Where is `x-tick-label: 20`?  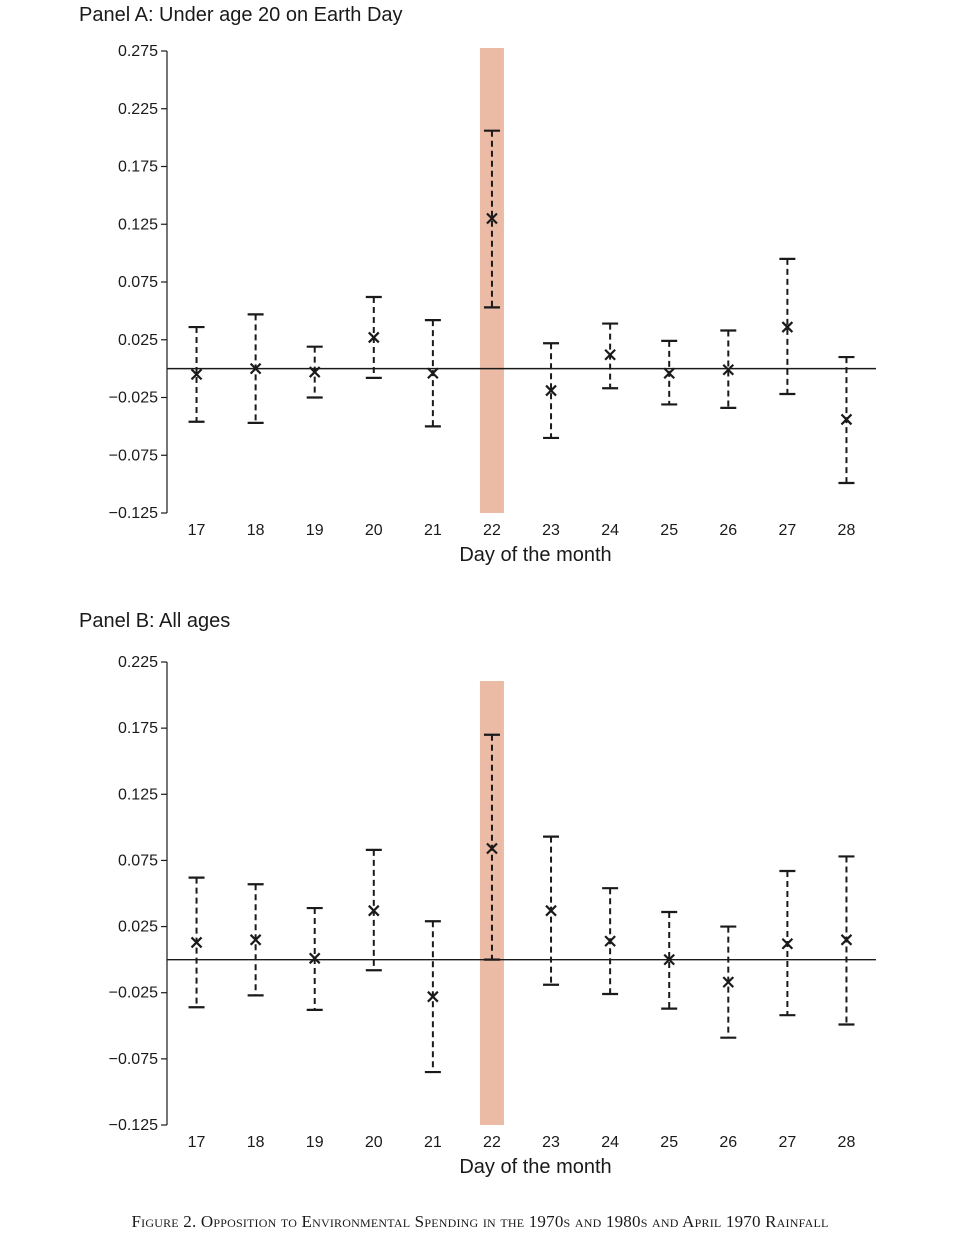
x-tick-label: 20 is located at coordinates (374, 530).